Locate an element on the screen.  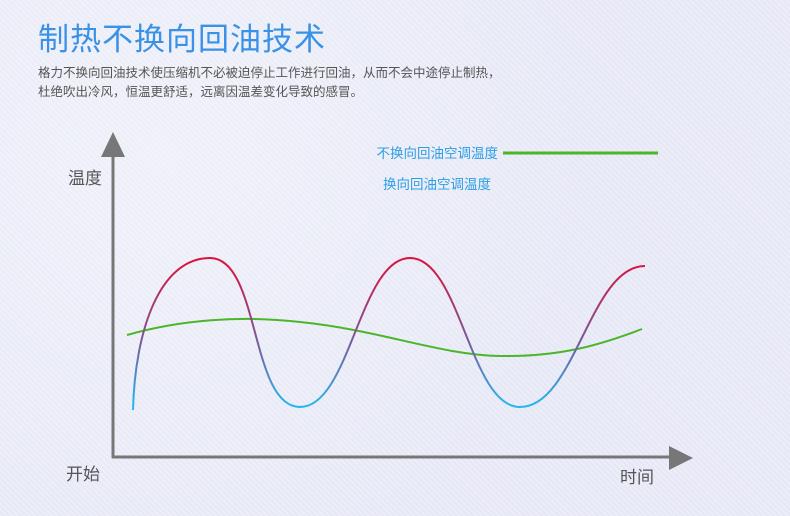
legend-label-reversal: 换向回油空调温度 is located at coordinates (437, 185).